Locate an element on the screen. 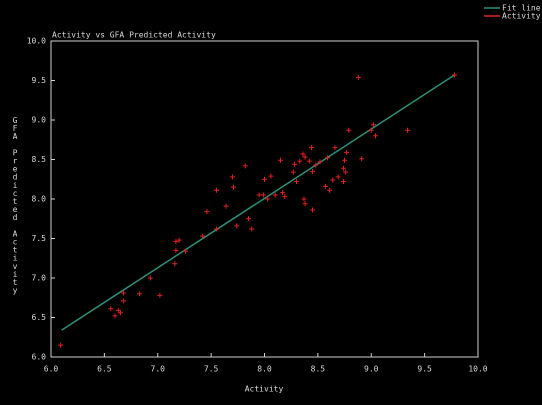 The image size is (542, 405). legend-label: Activity is located at coordinates (521, 16).